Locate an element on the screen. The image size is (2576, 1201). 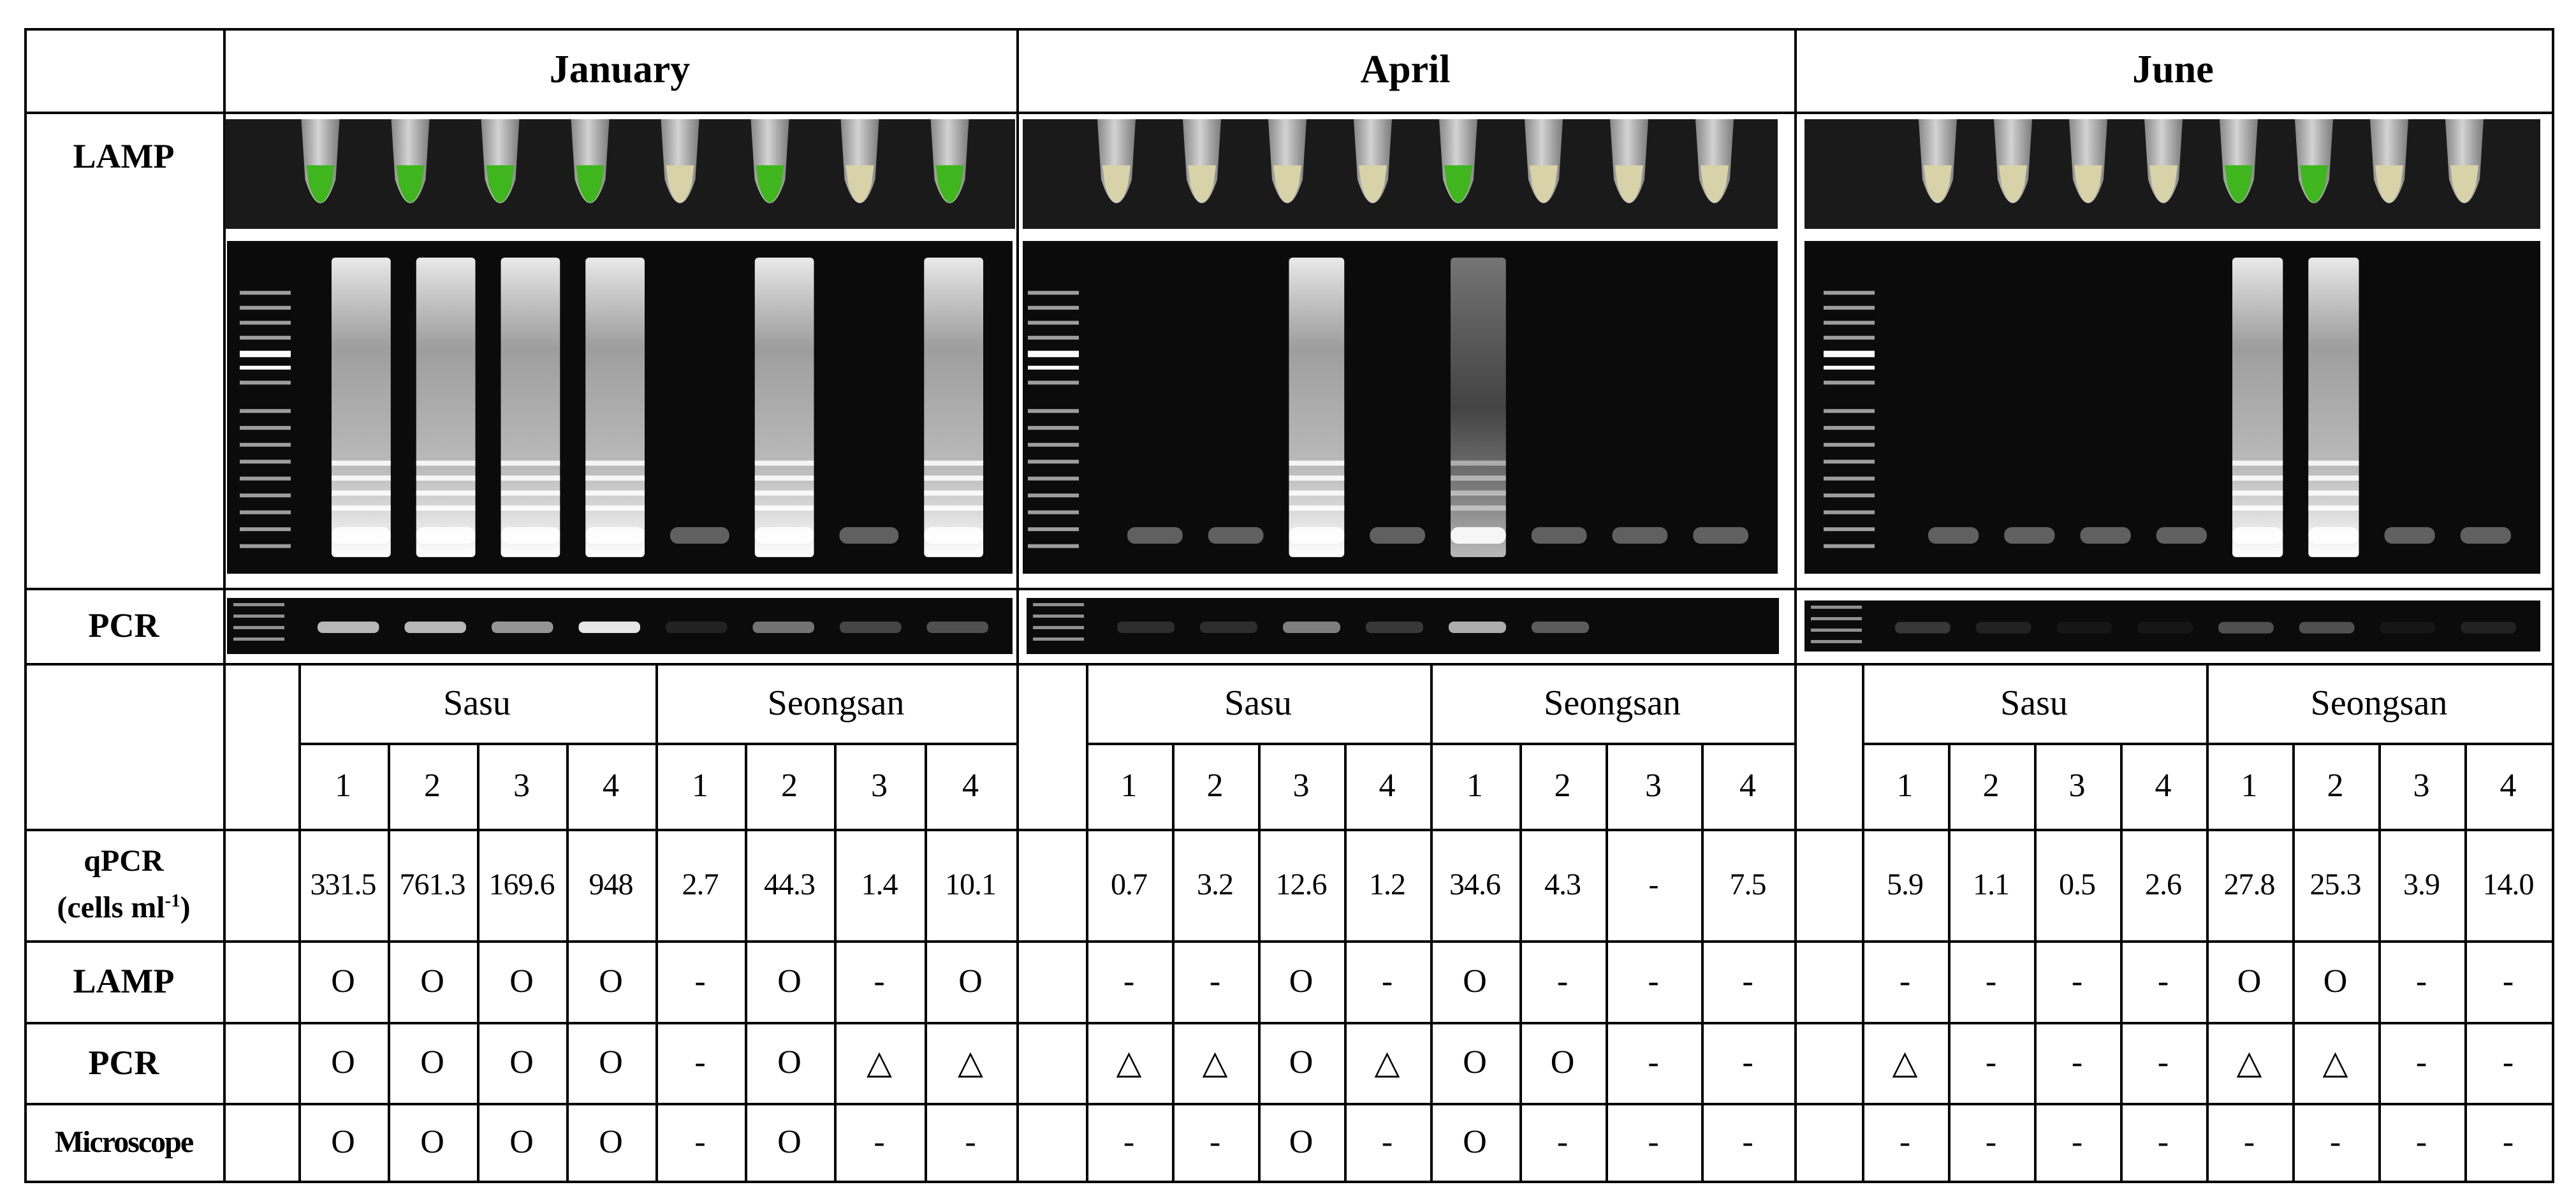
lamp-cell: O is located at coordinates (2249, 982).